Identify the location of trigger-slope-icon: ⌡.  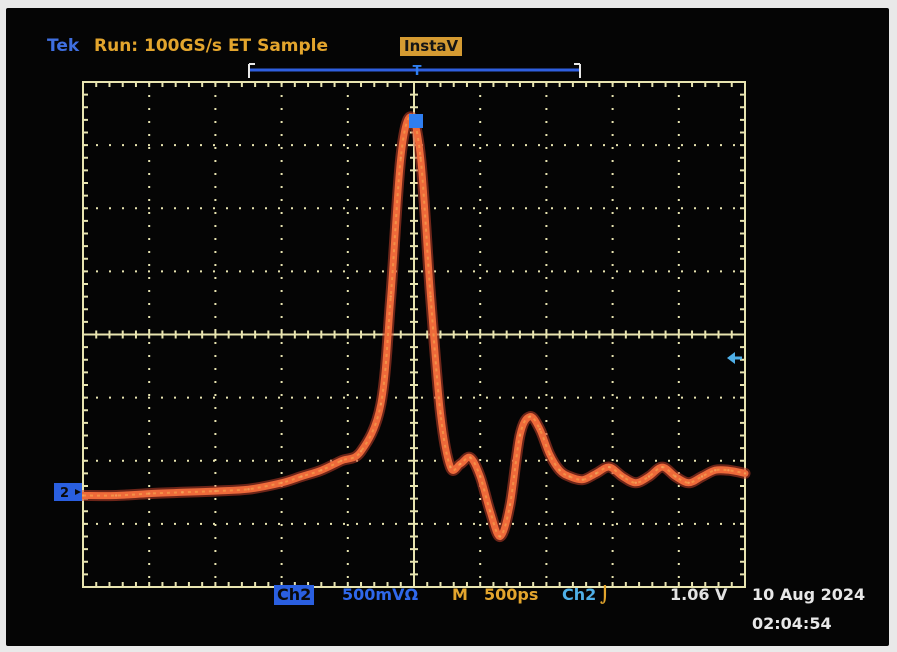
(605, 594).